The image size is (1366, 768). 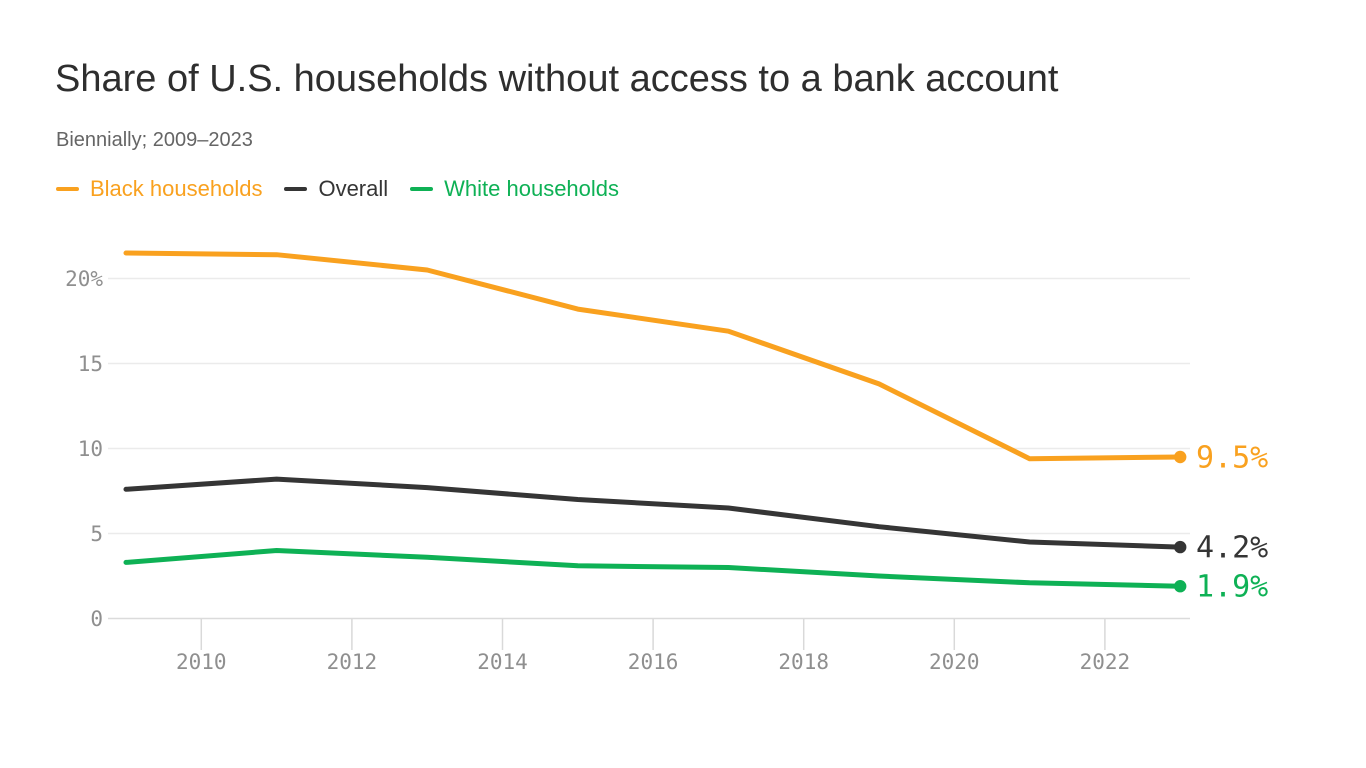 I want to click on x-axis-label-2022: 2022, so click(x=1105, y=662).